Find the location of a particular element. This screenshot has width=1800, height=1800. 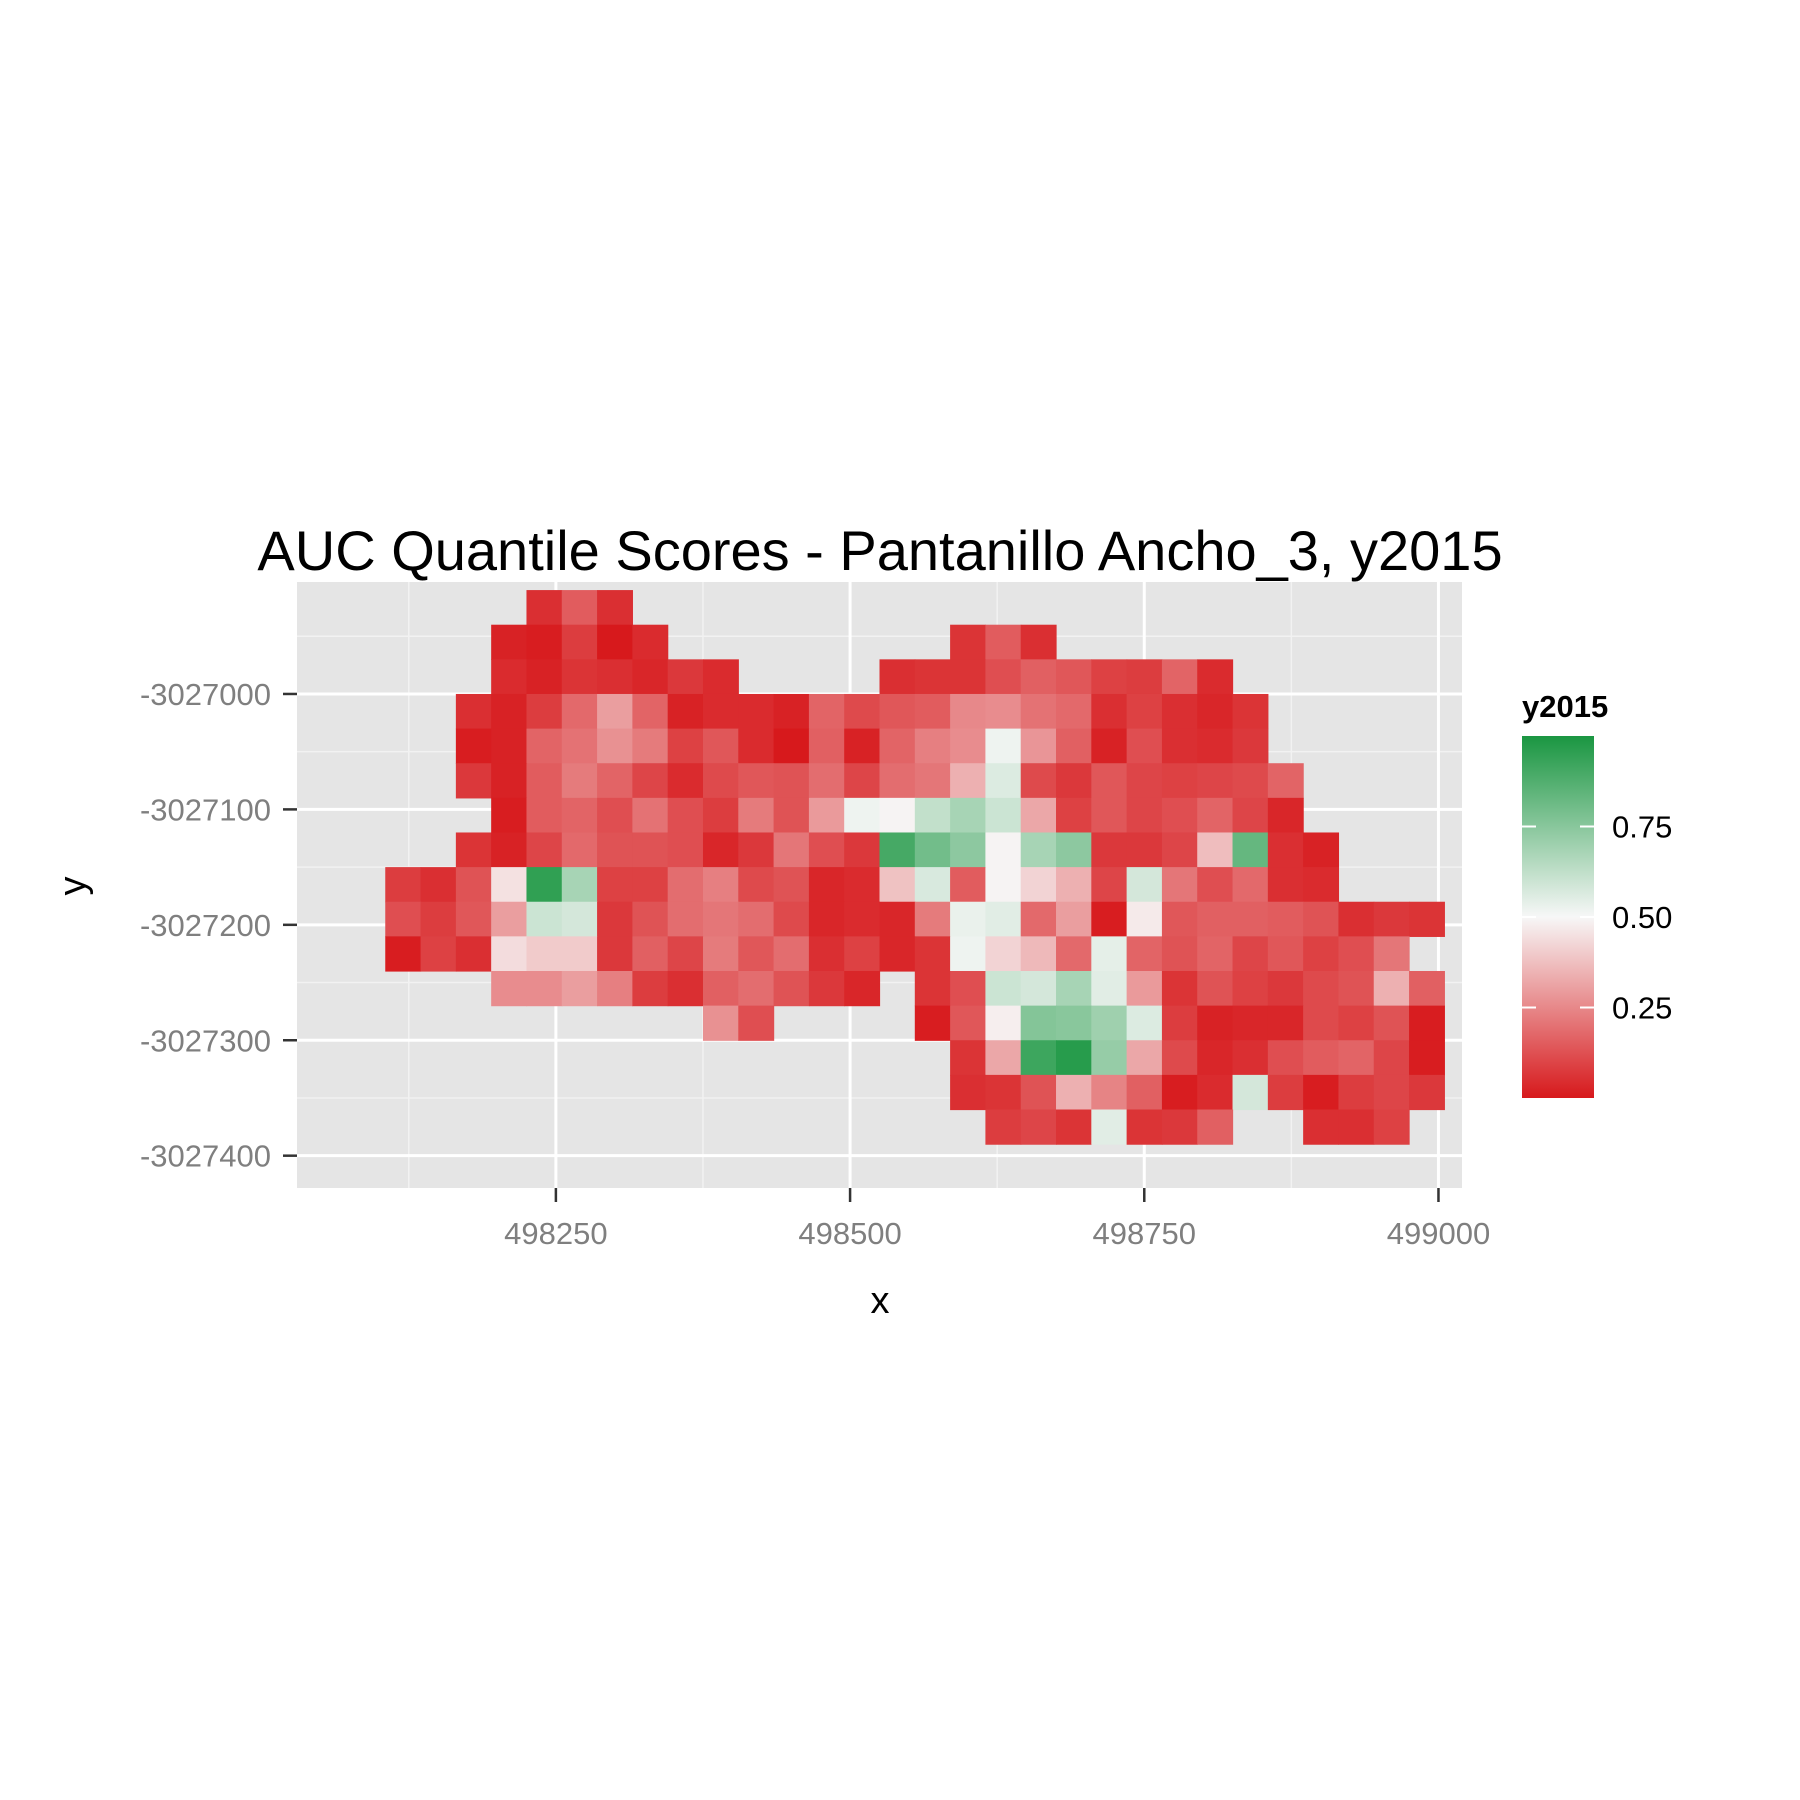

legend-title: y2015 is located at coordinates (1565, 706).